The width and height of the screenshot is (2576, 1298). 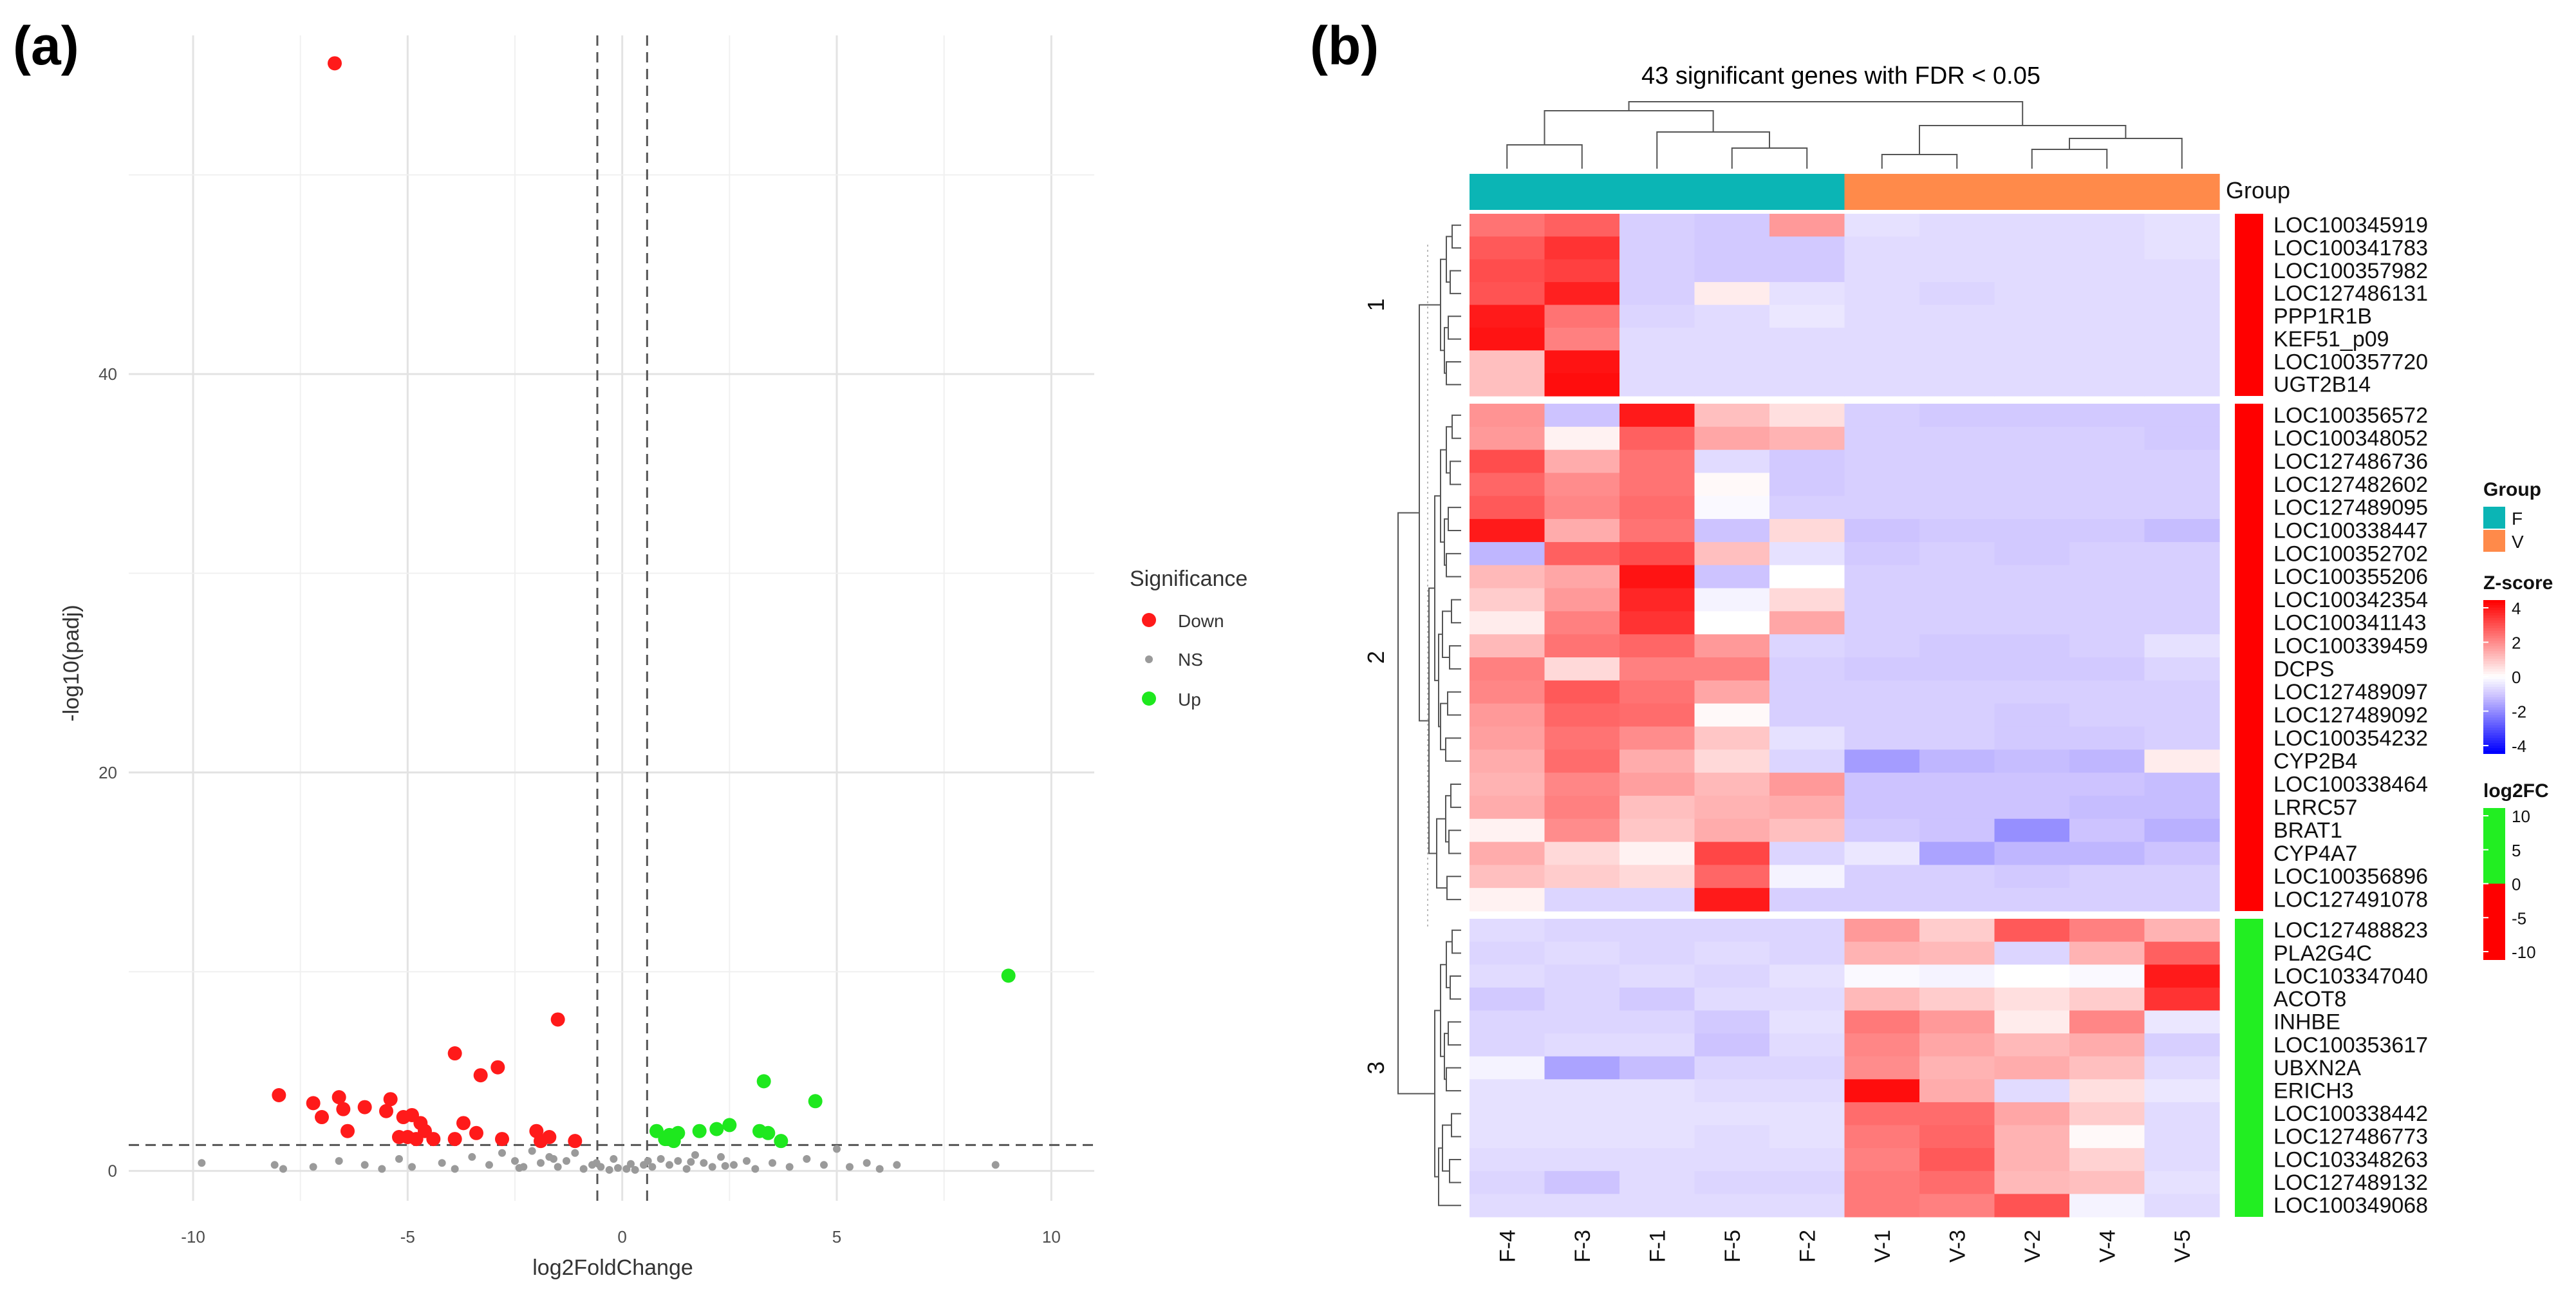 What do you see at coordinates (2309, 999) in the screenshot?
I see `gene-label: ACOT8` at bounding box center [2309, 999].